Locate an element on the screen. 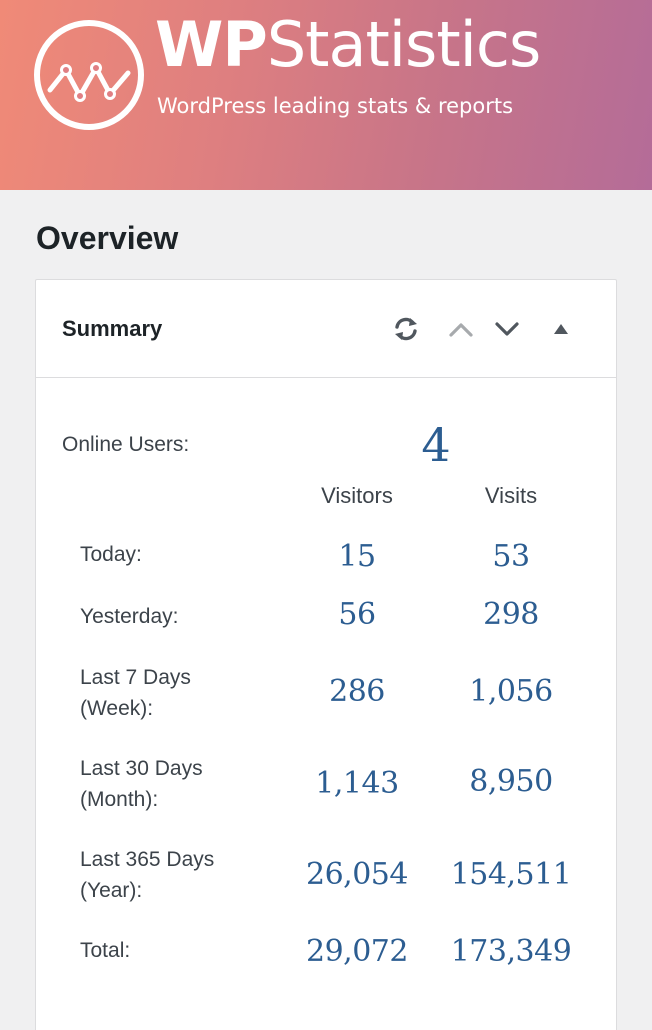  year-visits-value: 154,511 is located at coordinates (511, 874).